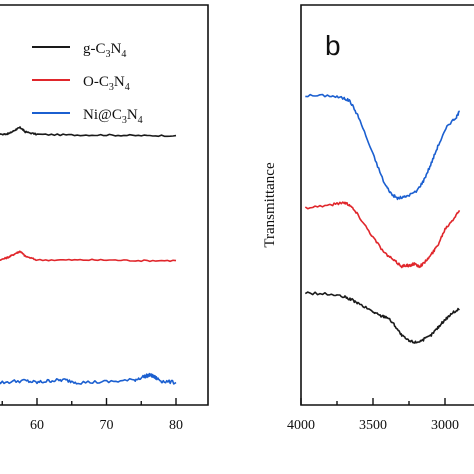 Image resolution: width=474 pixels, height=474 pixels. I want to click on trace-ni-c3n4, so click(88, 378).